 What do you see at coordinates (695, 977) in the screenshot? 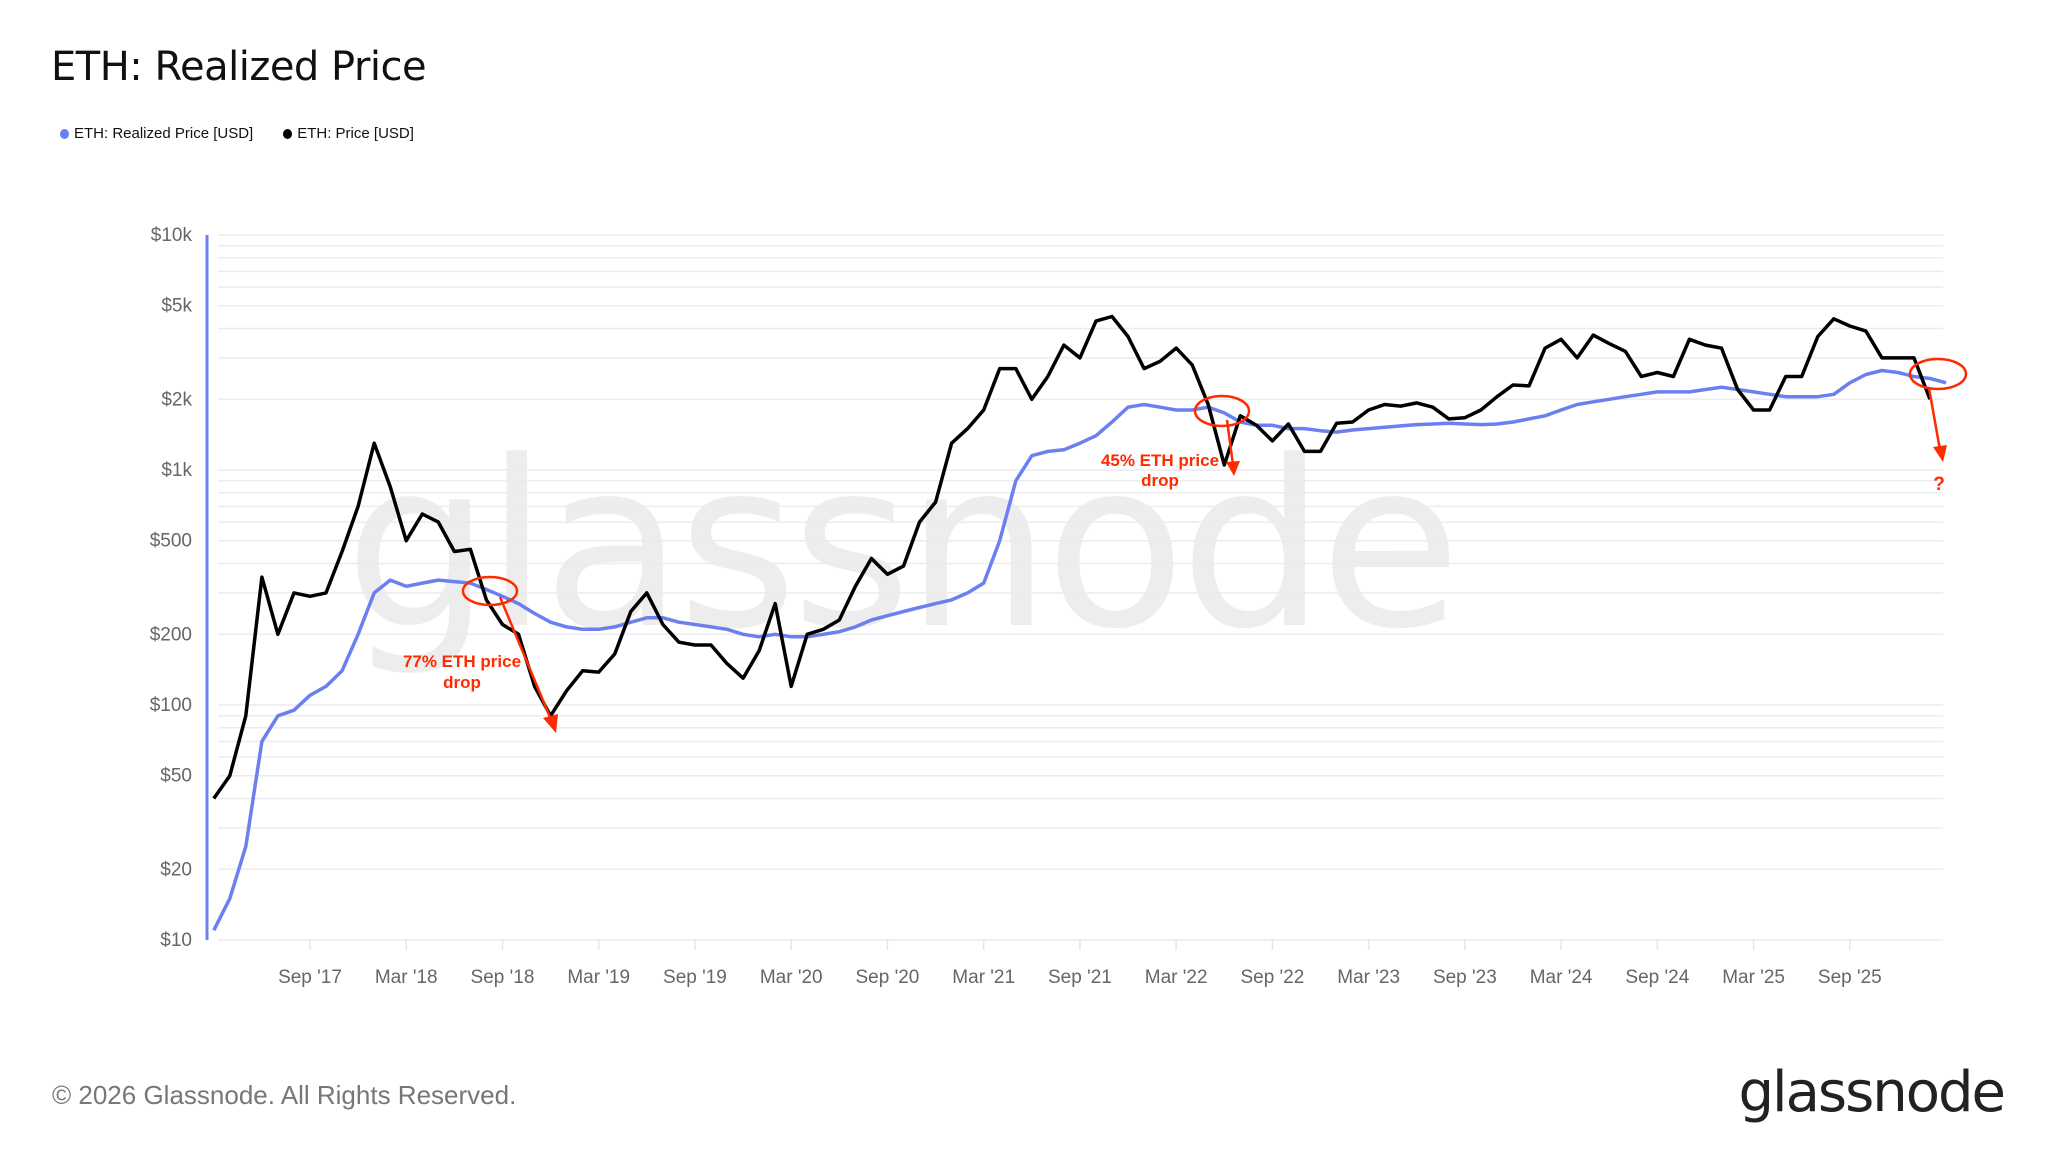
I see `x-tick-label: Sep '19` at bounding box center [695, 977].